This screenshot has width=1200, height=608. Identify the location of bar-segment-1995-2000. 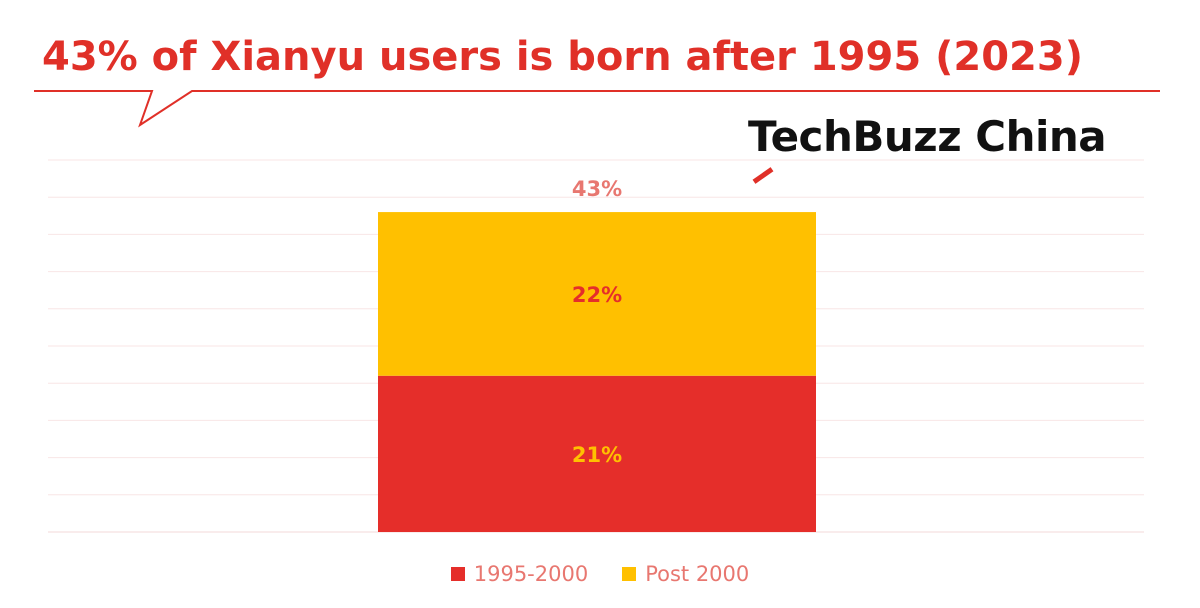
(597, 453).